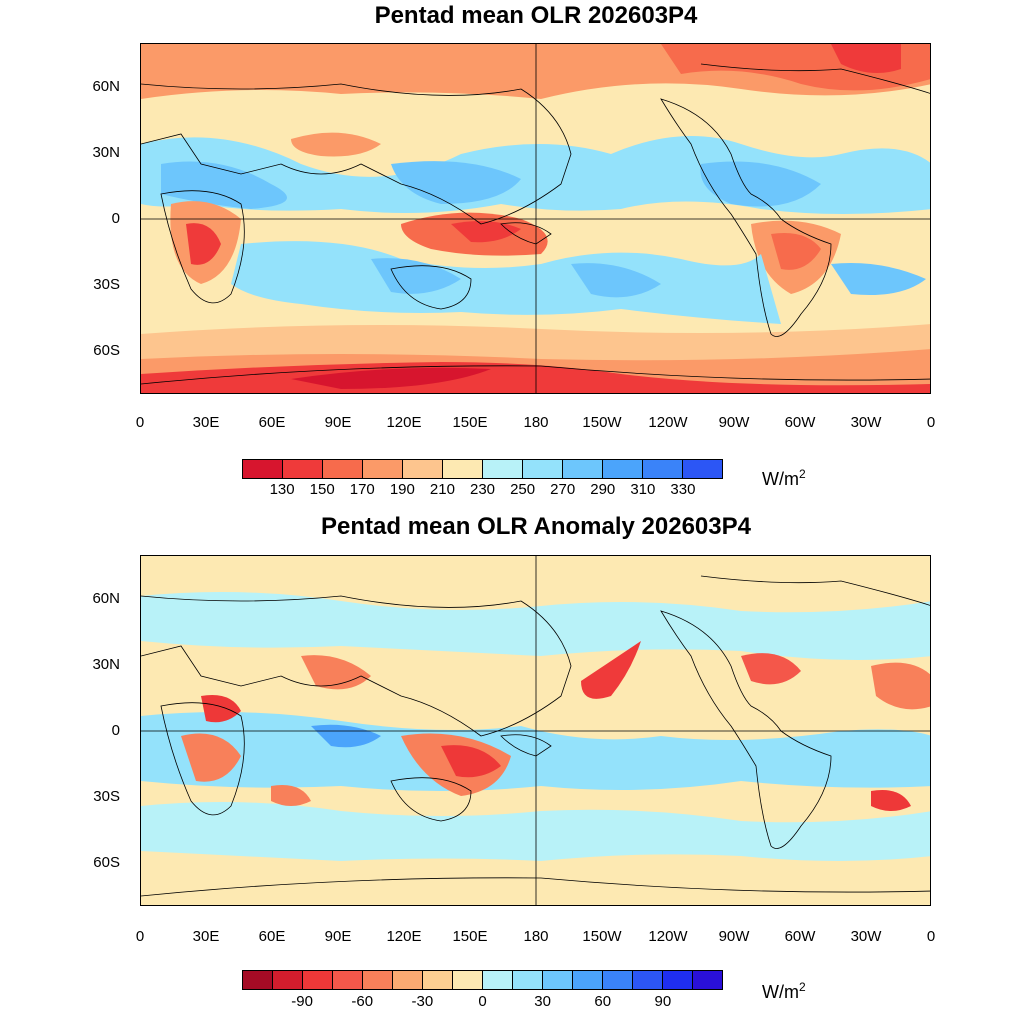 Image resolution: width=1024 pixels, height=1024 pixels. What do you see at coordinates (322, 489) in the screenshot?
I see `colorbar-label: 150` at bounding box center [322, 489].